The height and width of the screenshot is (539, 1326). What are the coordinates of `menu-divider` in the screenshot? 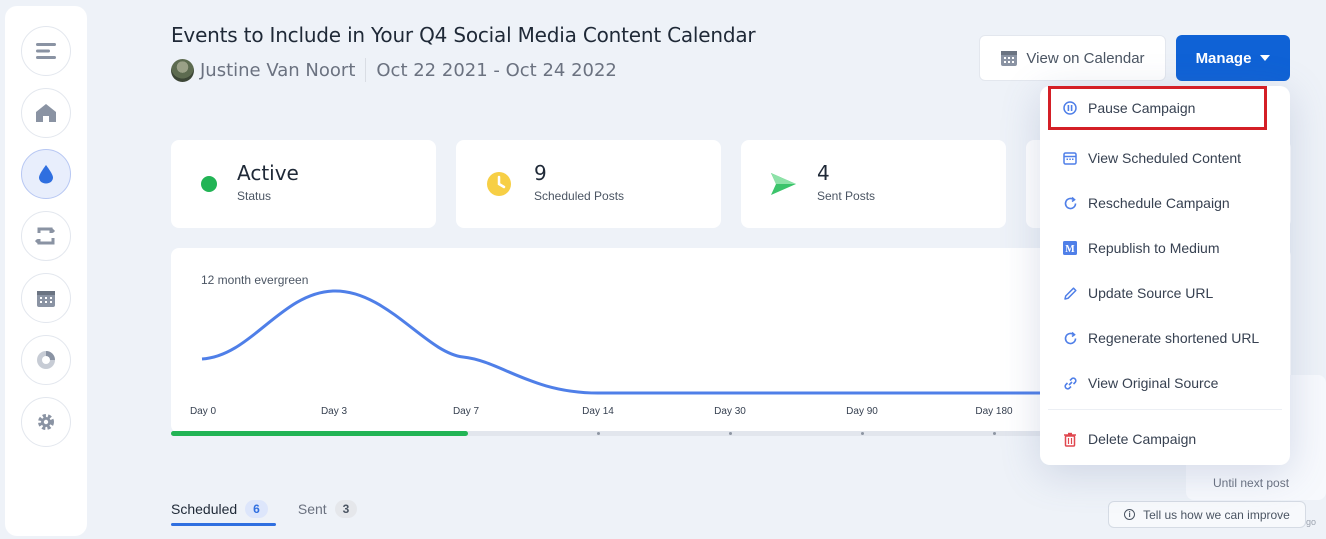 It's located at (1165, 409).